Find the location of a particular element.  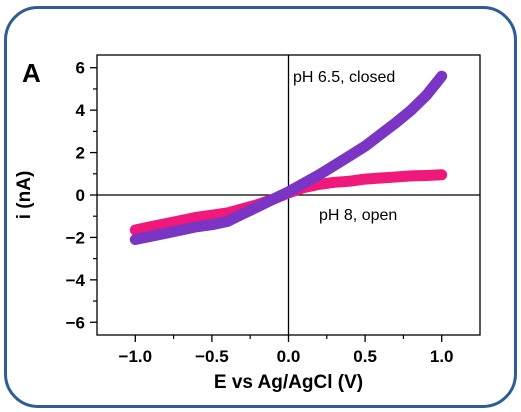

annotation-ph8-open: pH 8, open is located at coordinates (358, 215).